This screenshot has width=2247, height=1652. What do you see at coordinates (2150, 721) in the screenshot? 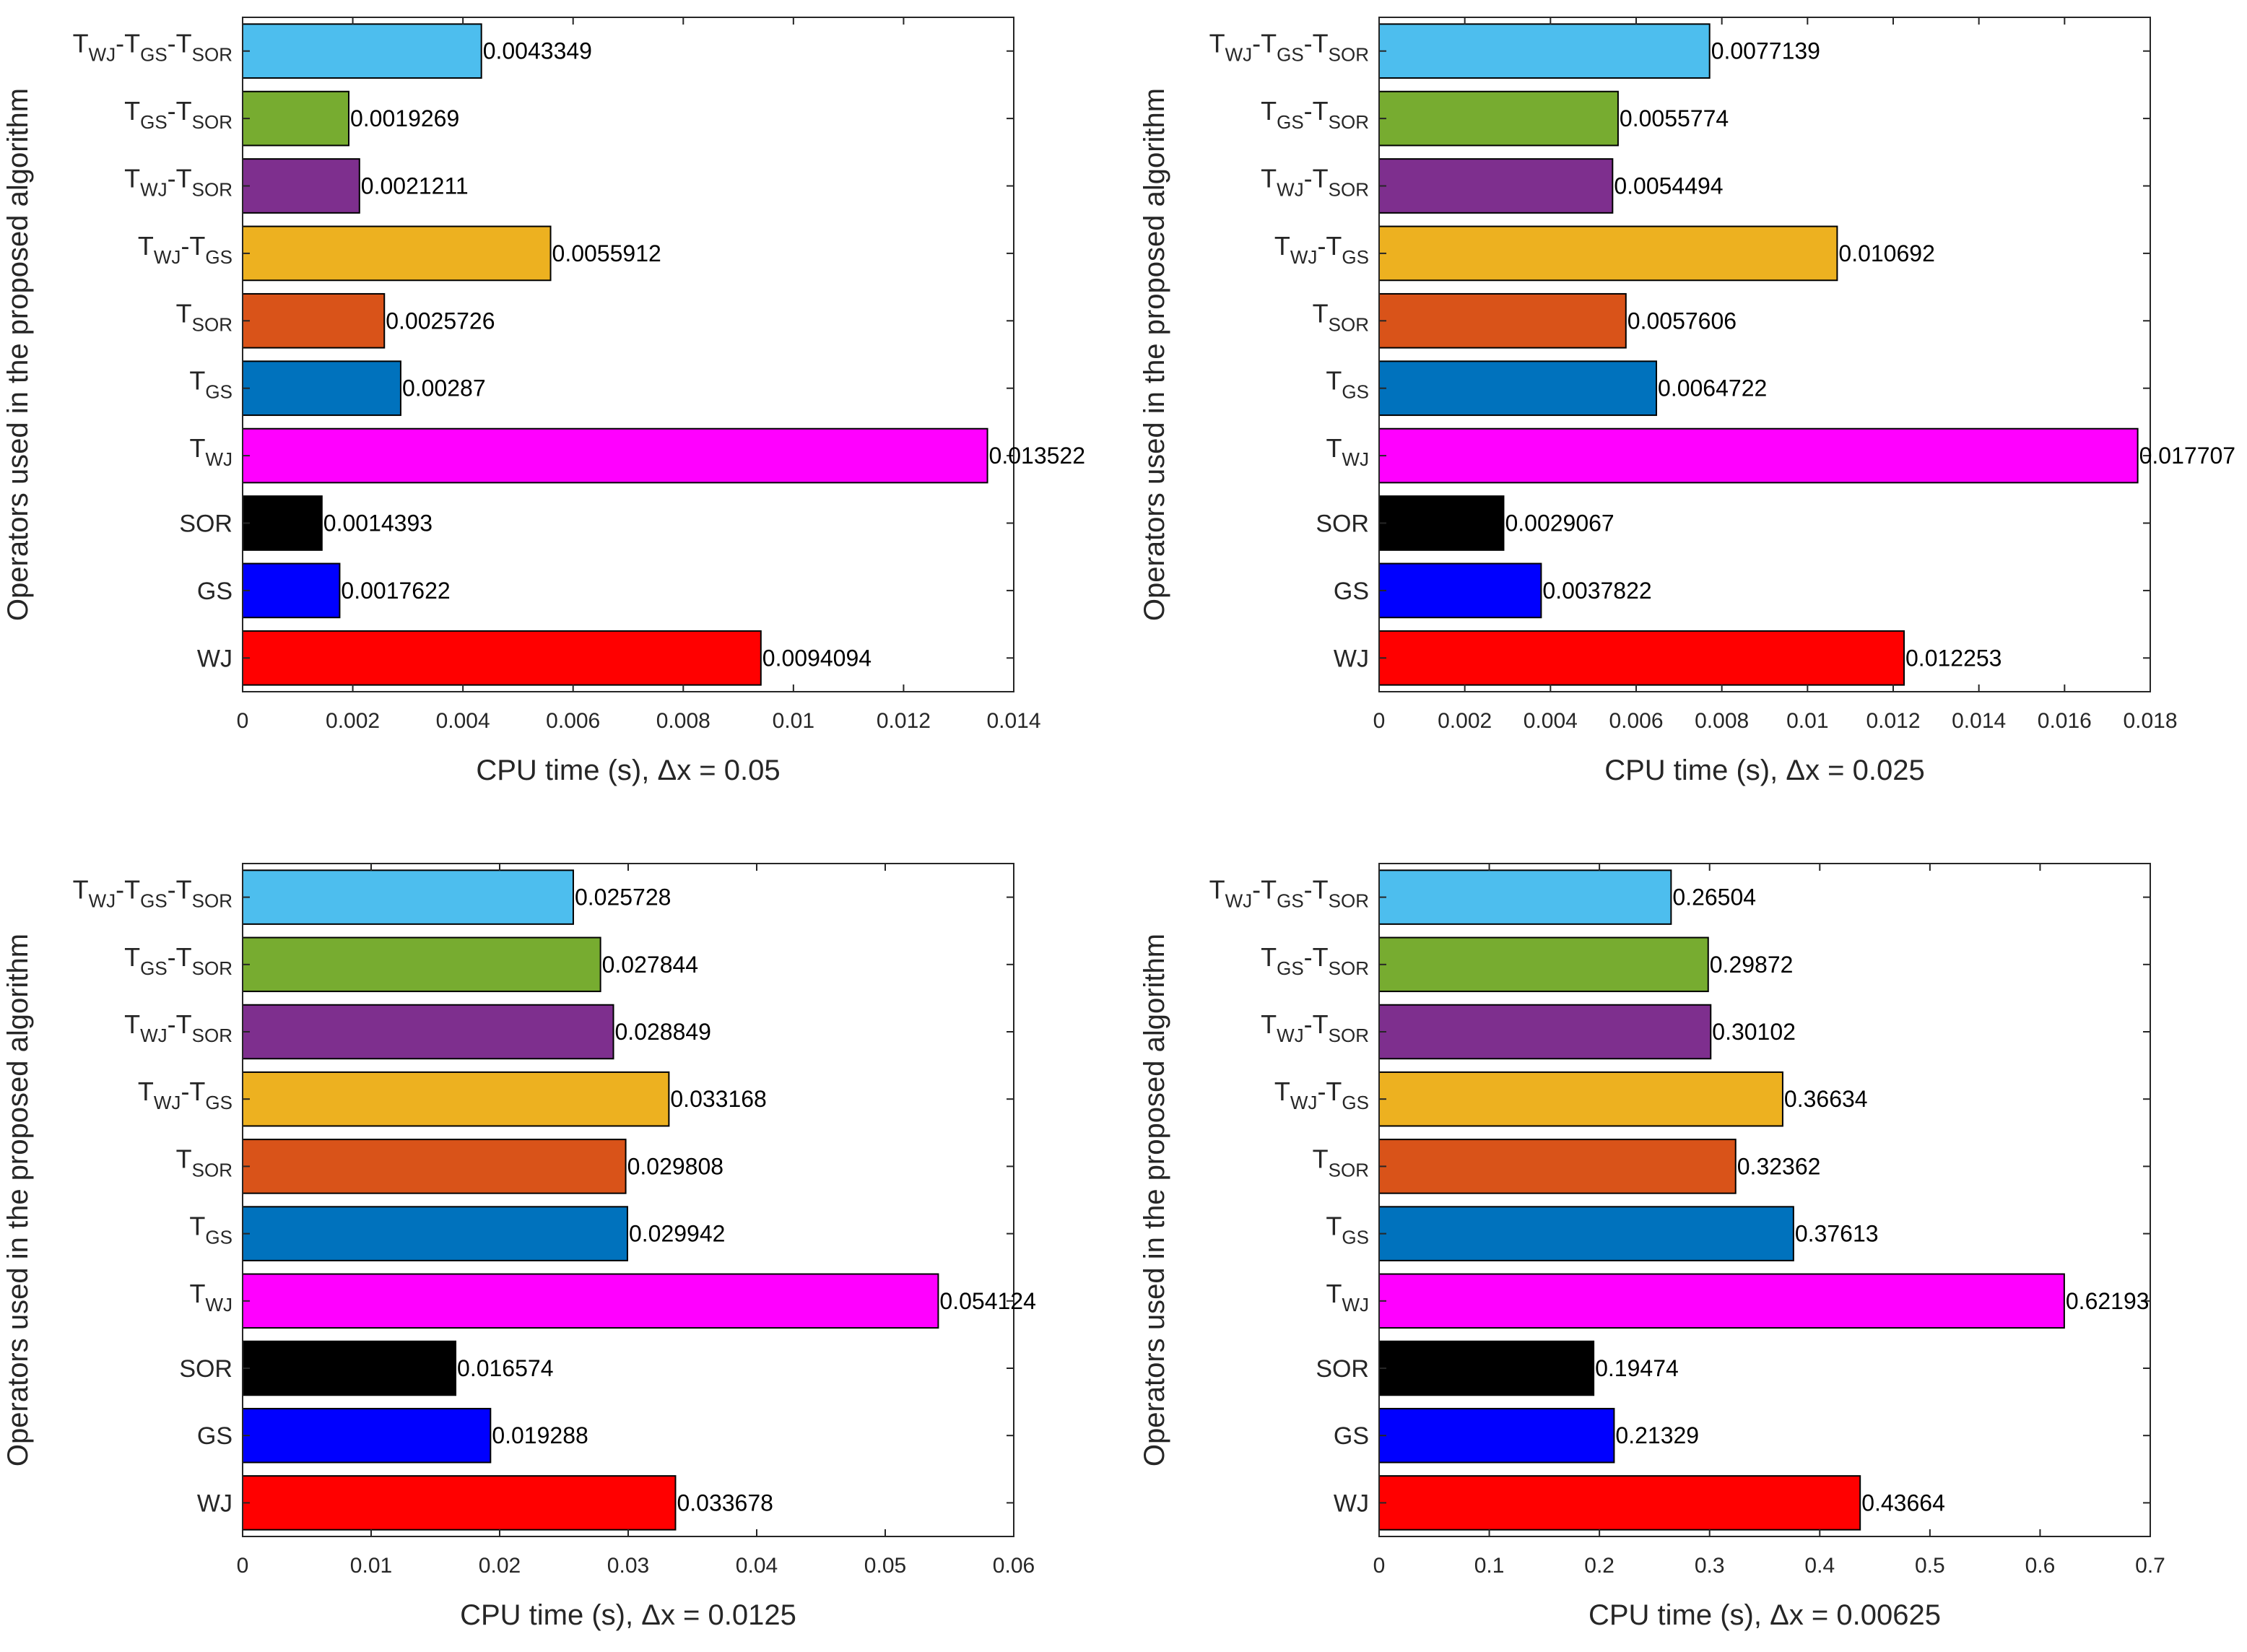
I see `x-tick-label: 0.018` at bounding box center [2150, 721].